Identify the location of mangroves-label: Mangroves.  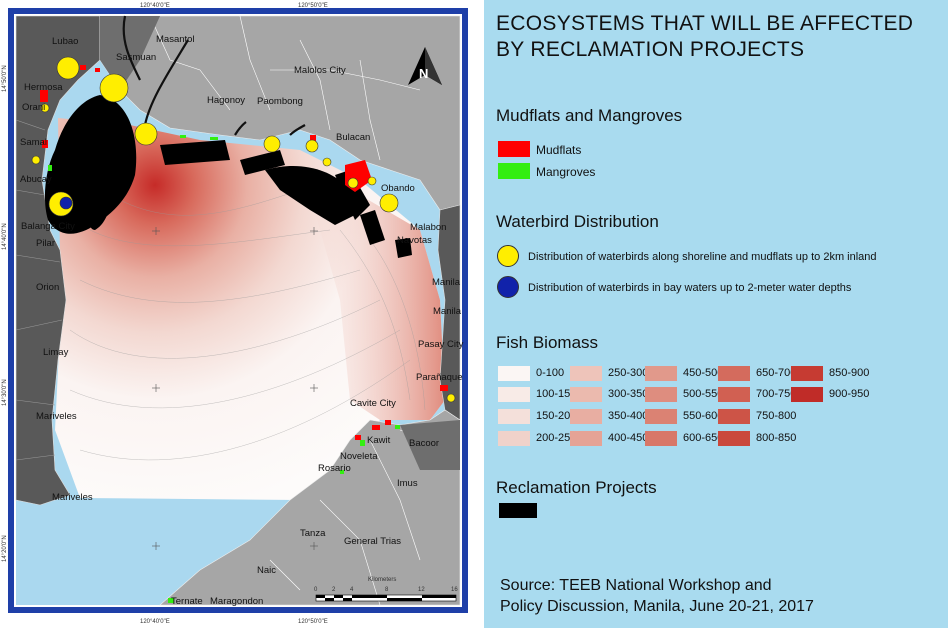
(566, 172).